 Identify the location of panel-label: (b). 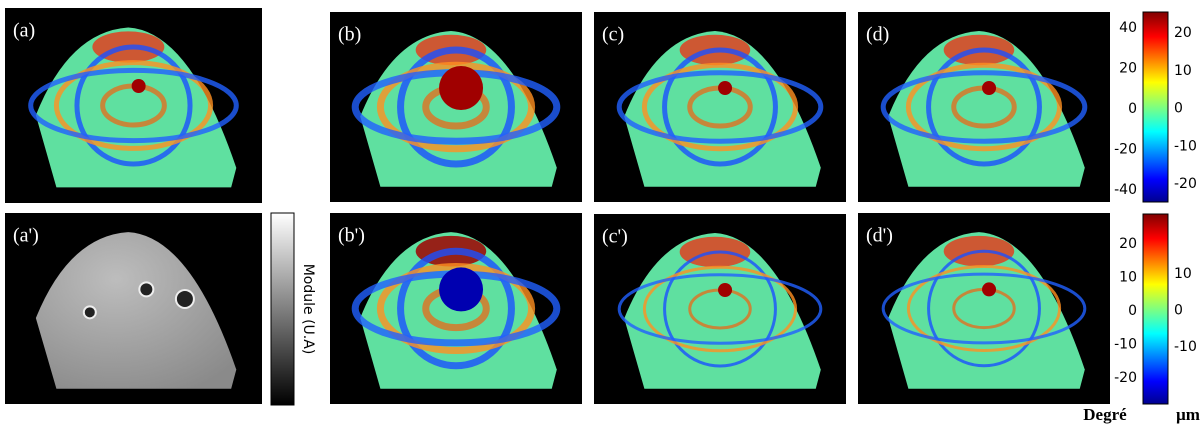
(349, 35).